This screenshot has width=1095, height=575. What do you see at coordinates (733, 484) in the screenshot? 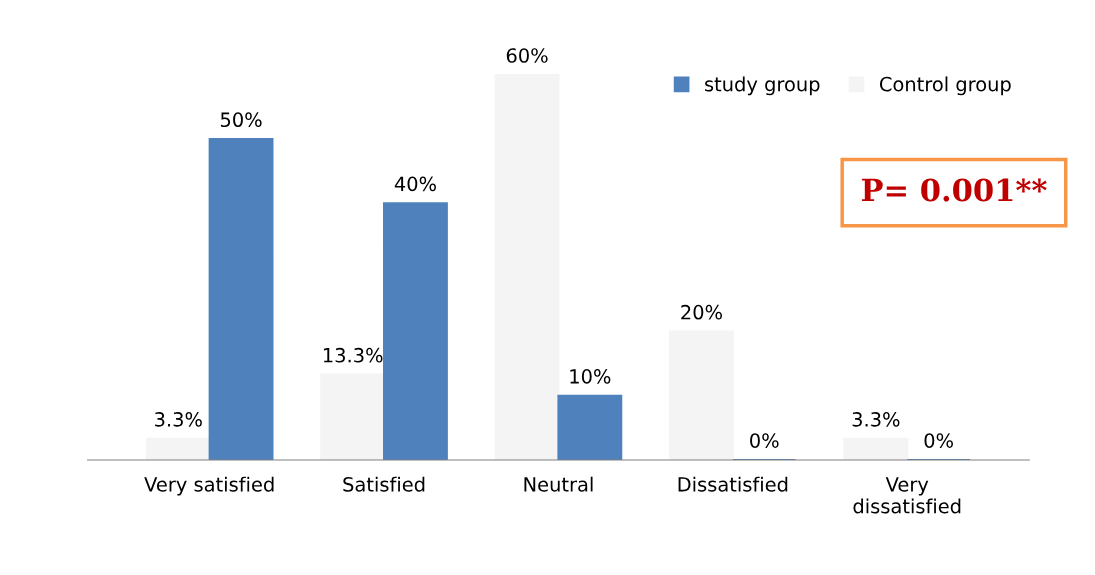
I see `x-tick-label: Dissatisfied` at bounding box center [733, 484].